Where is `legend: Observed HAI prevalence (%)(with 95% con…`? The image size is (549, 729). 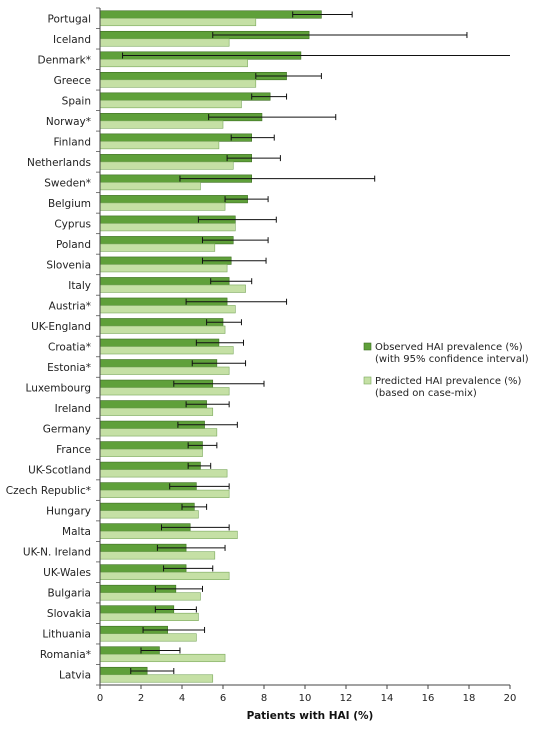
legend: Observed HAI prevalence (%)(with 95% con… is located at coordinates (446, 370).